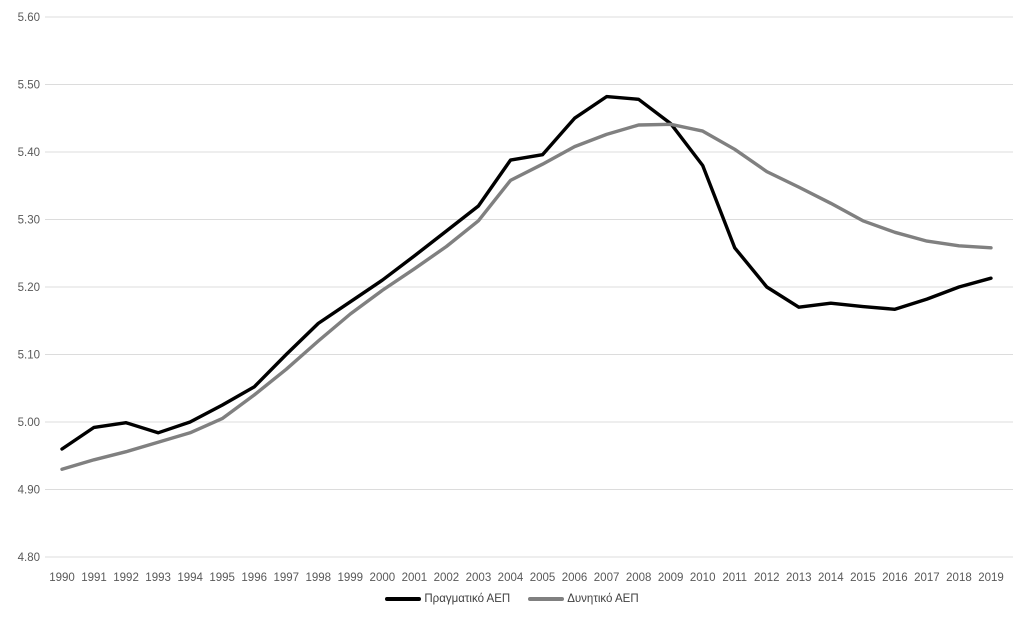 The width and height of the screenshot is (1024, 625). What do you see at coordinates (29, 558) in the screenshot?
I see `y-tick-label: 4.80` at bounding box center [29, 558].